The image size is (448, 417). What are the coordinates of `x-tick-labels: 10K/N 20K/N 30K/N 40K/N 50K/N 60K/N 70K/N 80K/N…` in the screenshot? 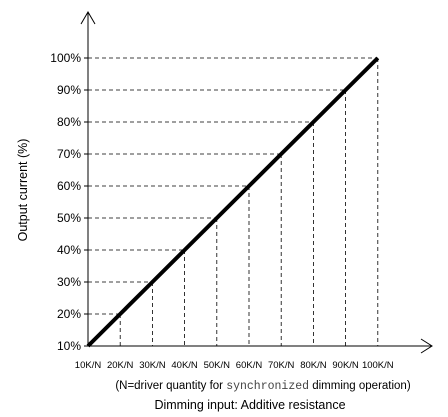 It's located at (234, 365).